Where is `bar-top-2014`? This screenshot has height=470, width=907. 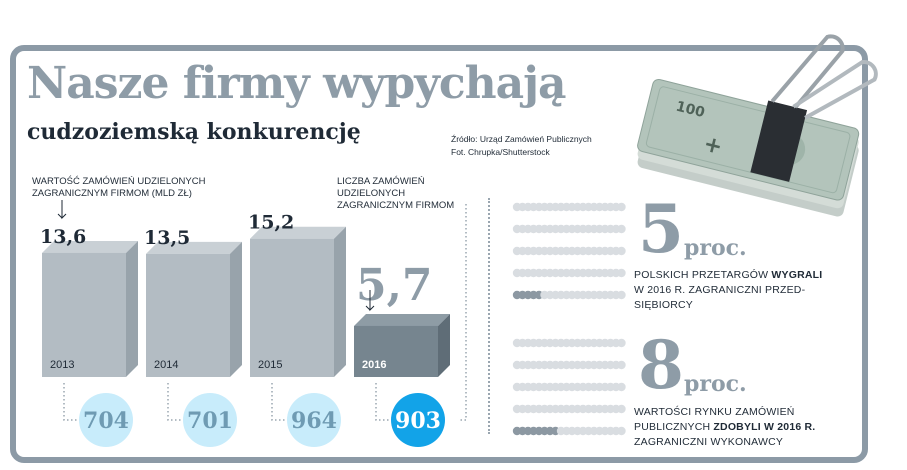
bar-top-2014 is located at coordinates (194, 247).